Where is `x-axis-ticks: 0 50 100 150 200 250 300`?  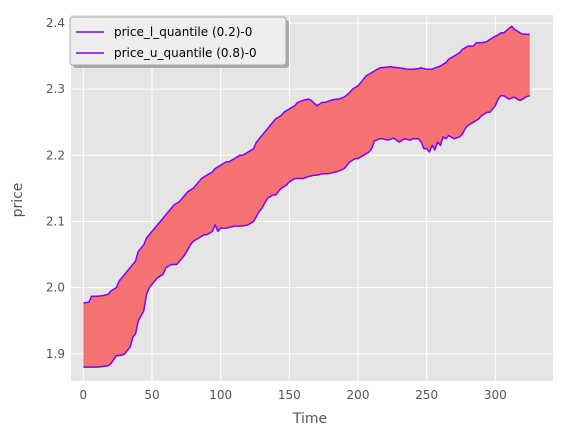
x-axis-ticks: 0 50 100 150 200 250 300 is located at coordinates (293, 395).